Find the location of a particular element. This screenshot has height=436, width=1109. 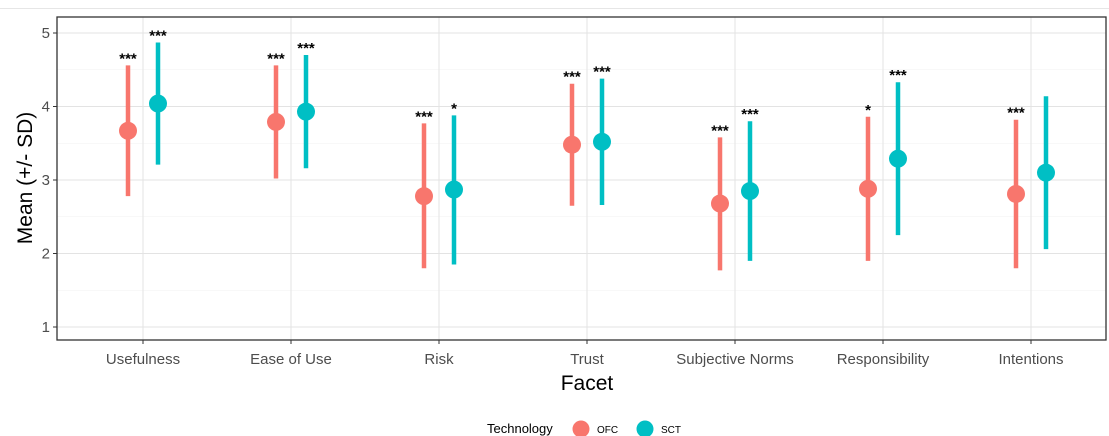

x-tick-label: Risk is located at coordinates (439, 359).